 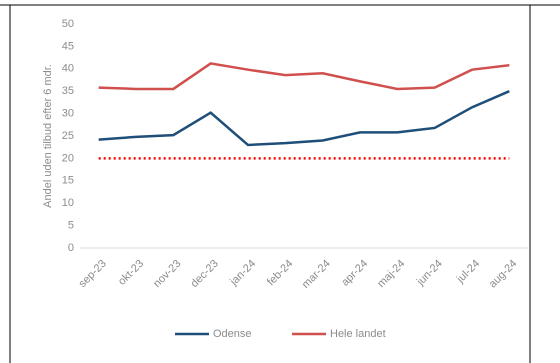 I want to click on y-tick-label: 10, so click(x=68, y=203).